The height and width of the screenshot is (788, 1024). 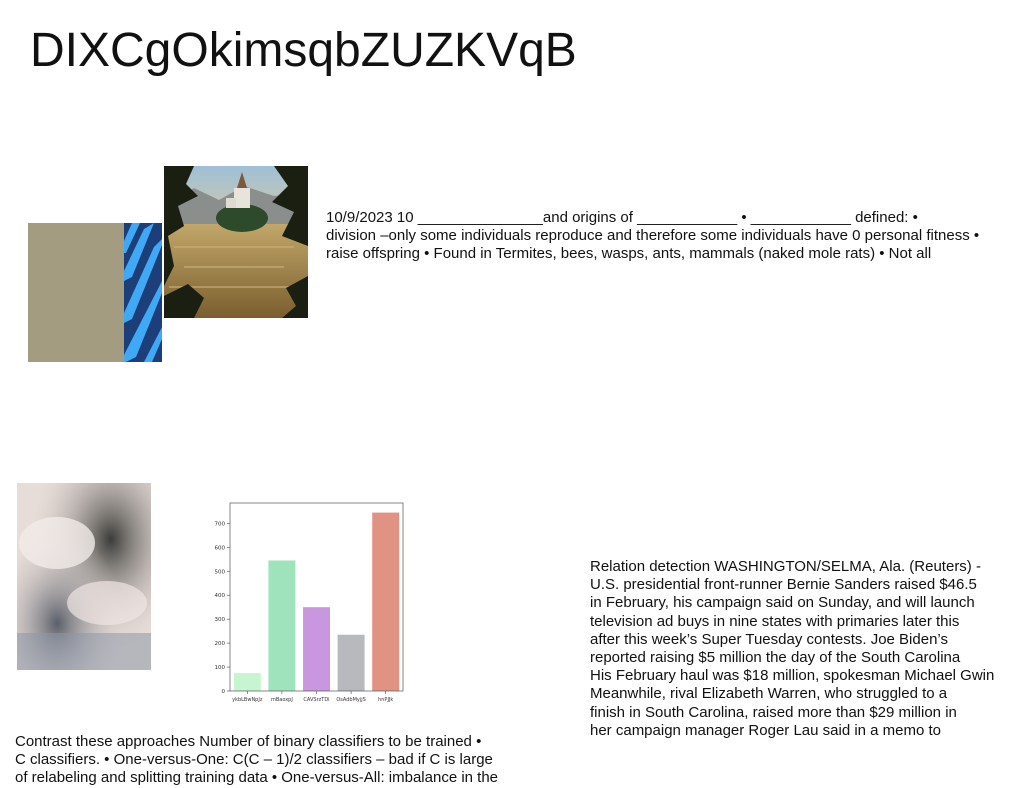 I want to click on lake-castle-image, so click(x=236, y=242).